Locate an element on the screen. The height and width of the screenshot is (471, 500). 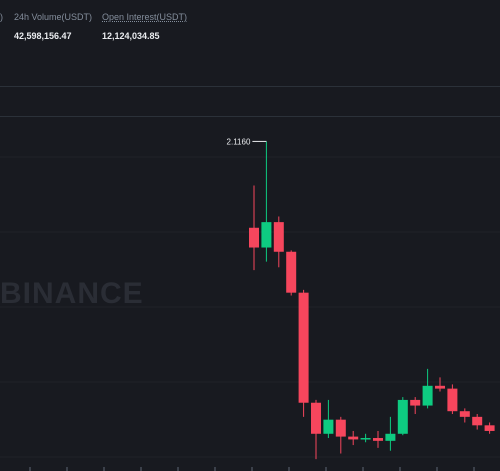
stats-divider is located at coordinates (250, 86).